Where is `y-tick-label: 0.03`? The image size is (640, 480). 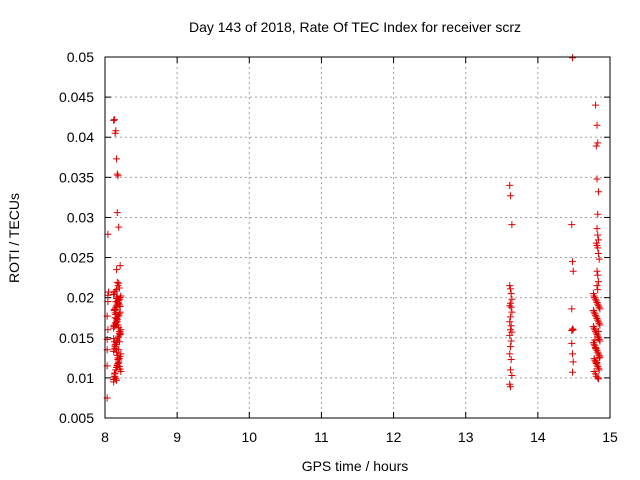 y-tick-label: 0.03 is located at coordinates (80, 217).